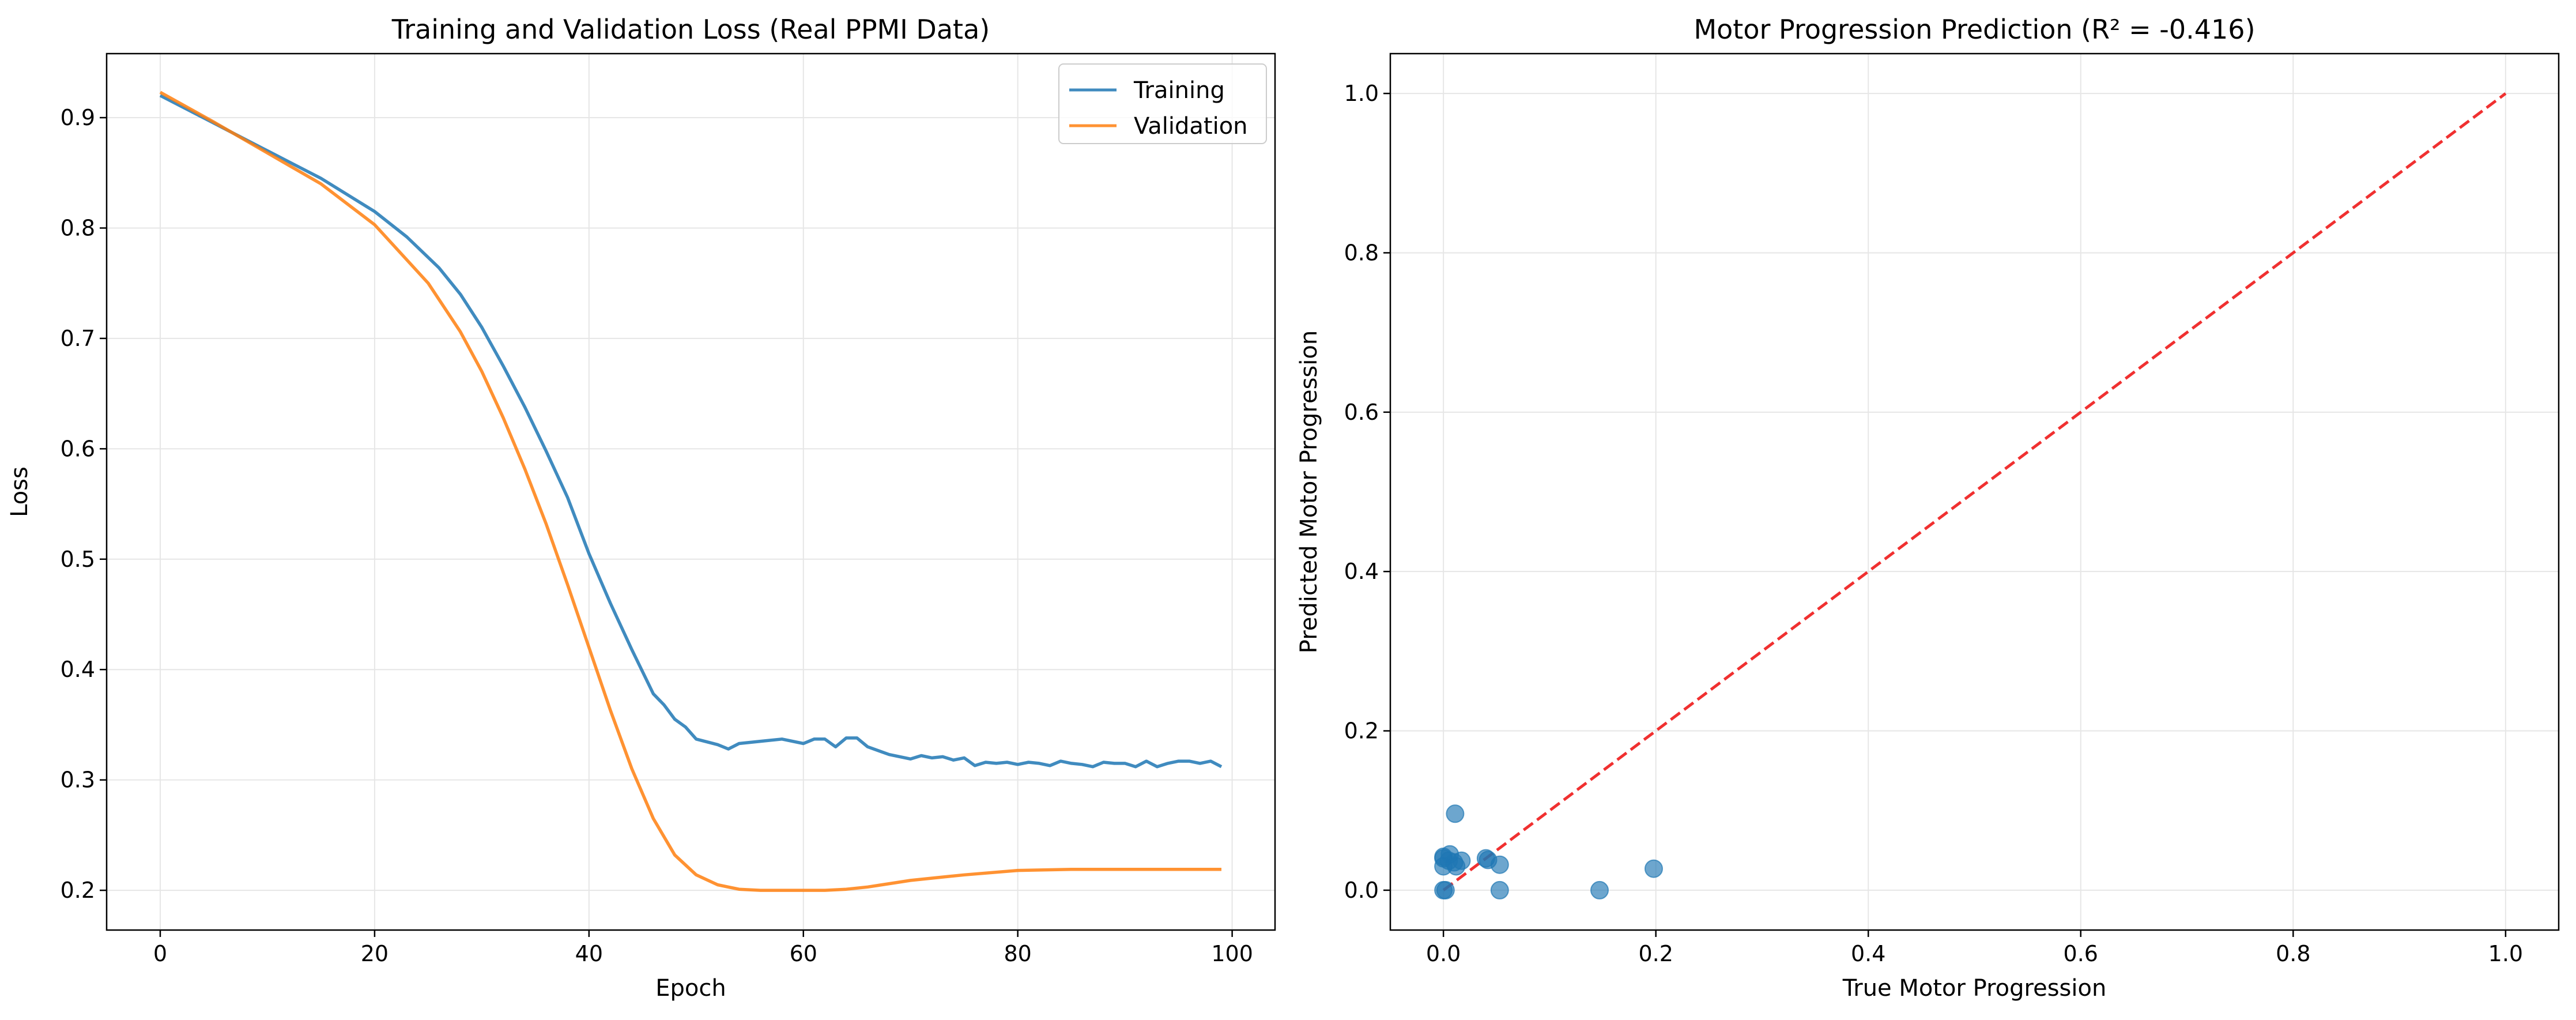  Describe the element at coordinates (1309, 491) in the screenshot. I see `scatter-y-axis-label: Predicted Motor Progression` at that location.